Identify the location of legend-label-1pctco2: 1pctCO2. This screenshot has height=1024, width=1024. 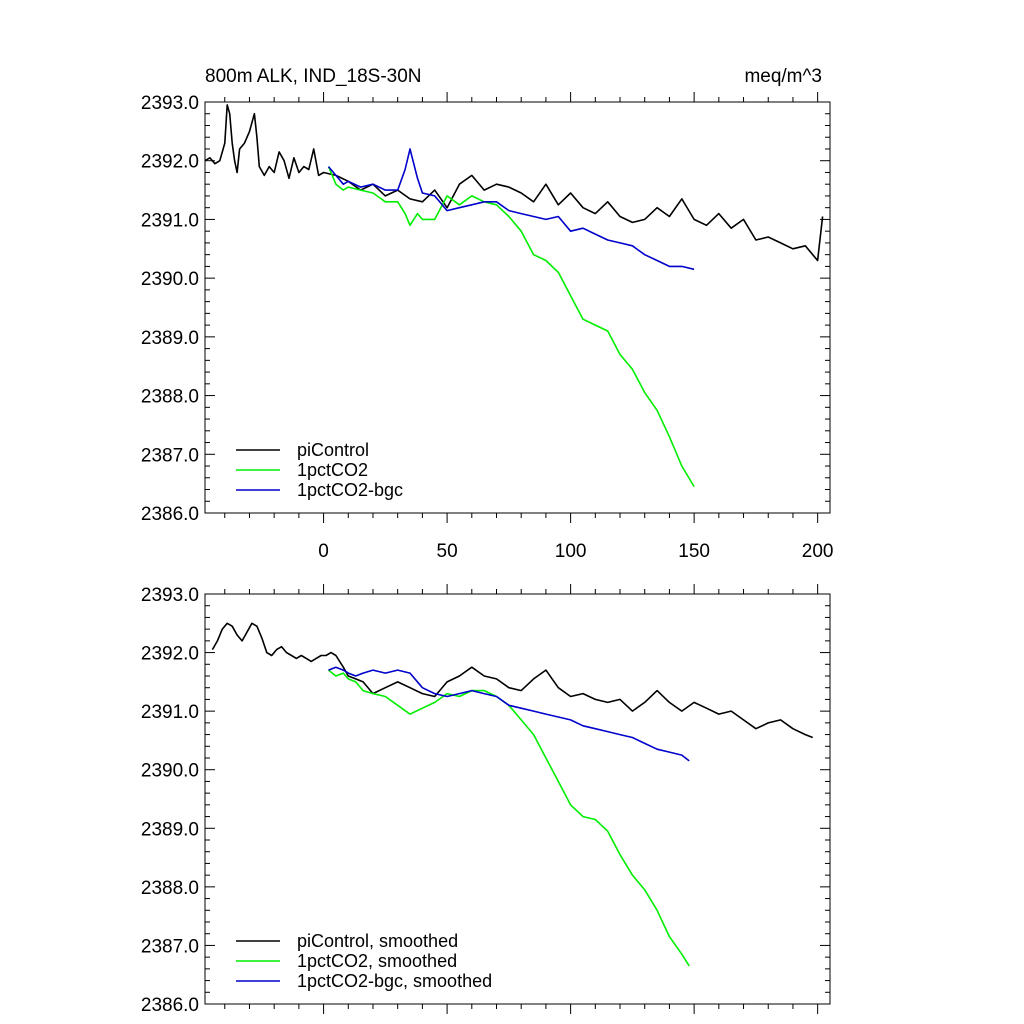
(332, 470).